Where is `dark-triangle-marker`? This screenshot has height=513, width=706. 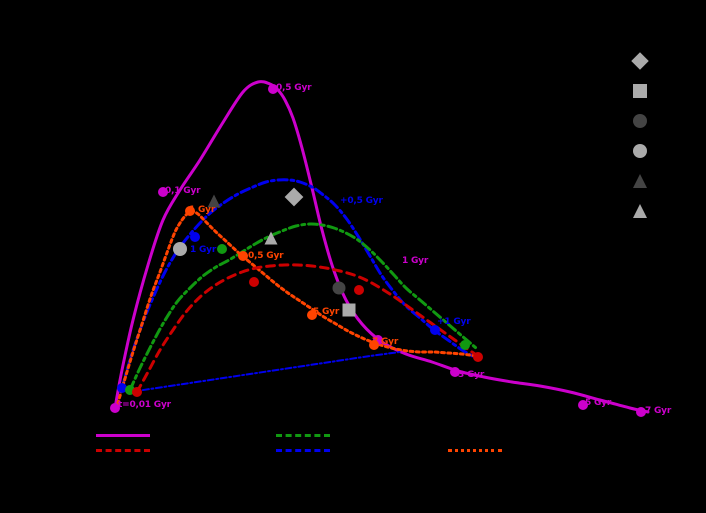 dark-triangle-marker is located at coordinates (640, 181).